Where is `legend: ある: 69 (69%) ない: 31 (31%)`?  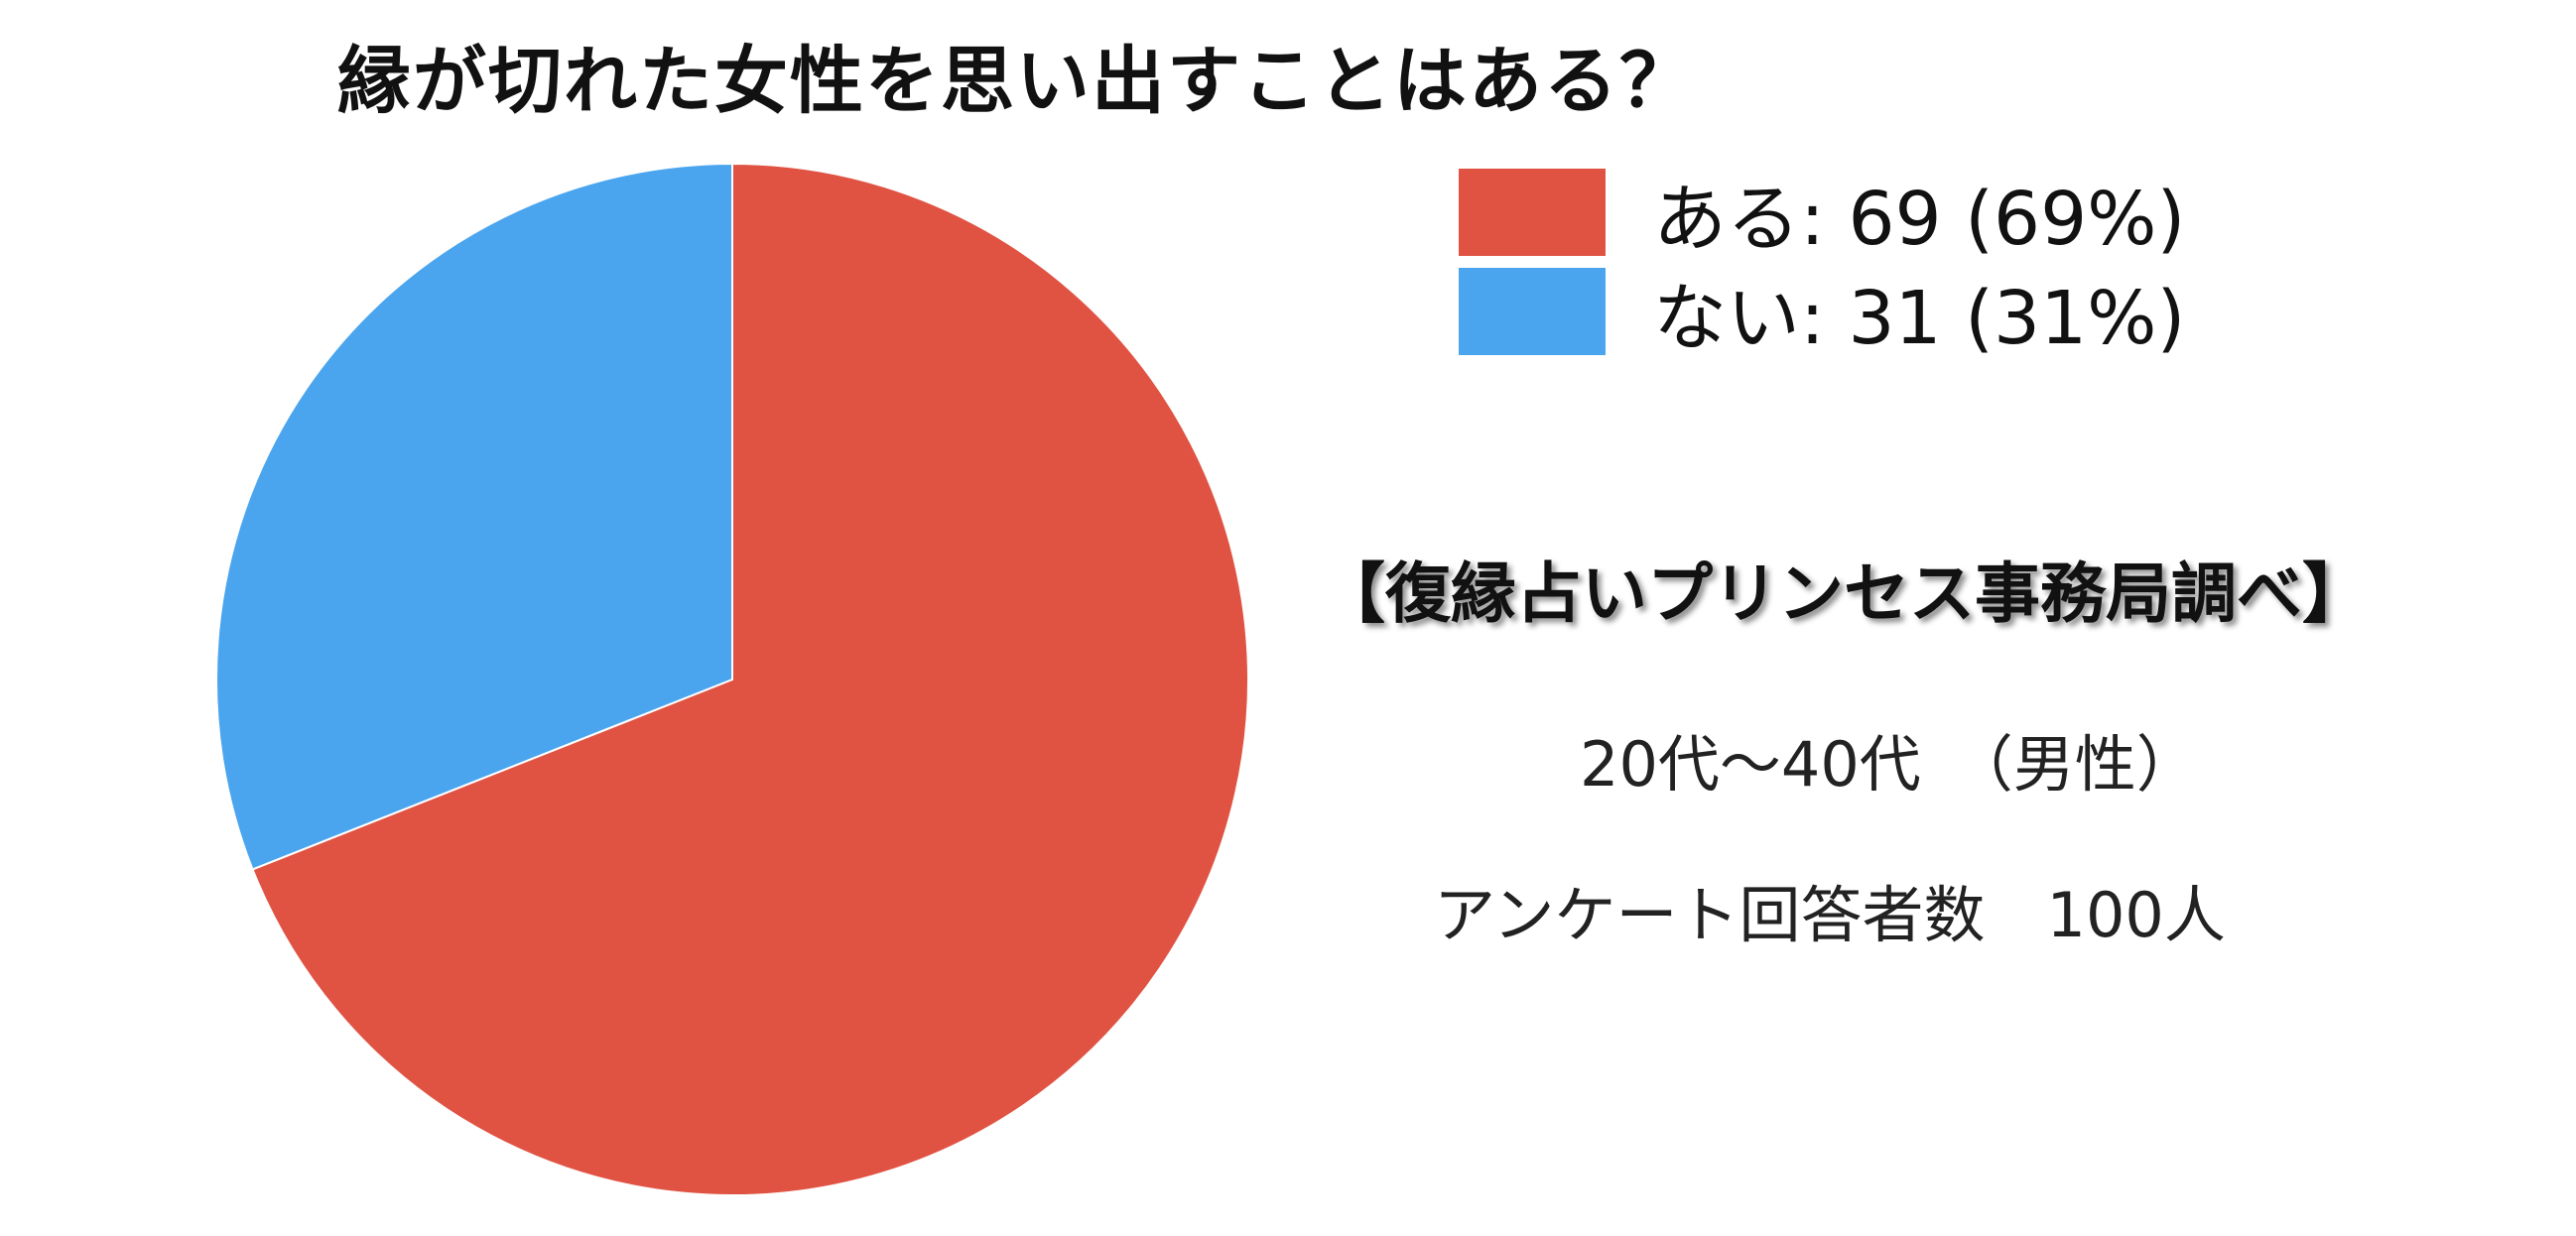
legend: ある: 69 (69%) ない: 31 (31%) is located at coordinates (1822, 266).